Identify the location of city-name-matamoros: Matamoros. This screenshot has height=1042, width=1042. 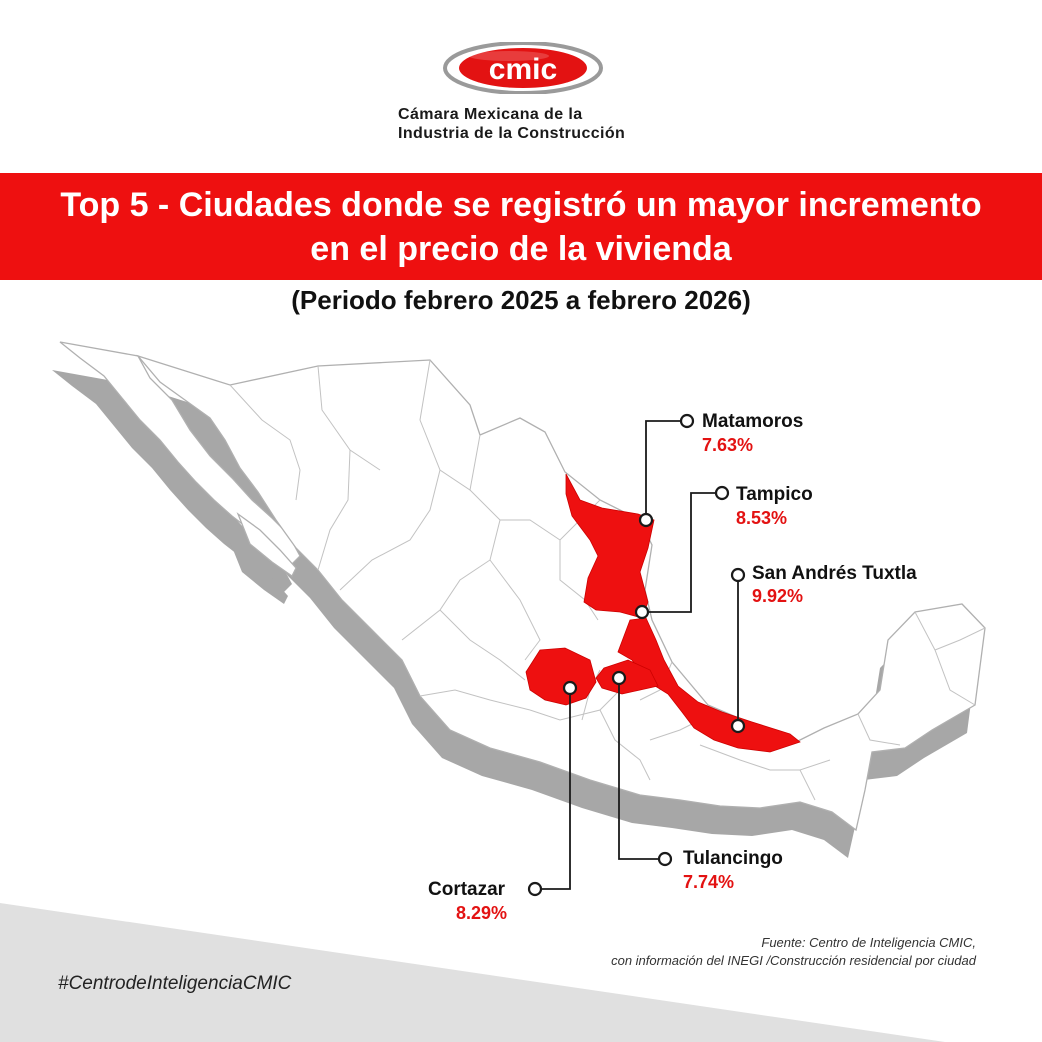
(753, 421).